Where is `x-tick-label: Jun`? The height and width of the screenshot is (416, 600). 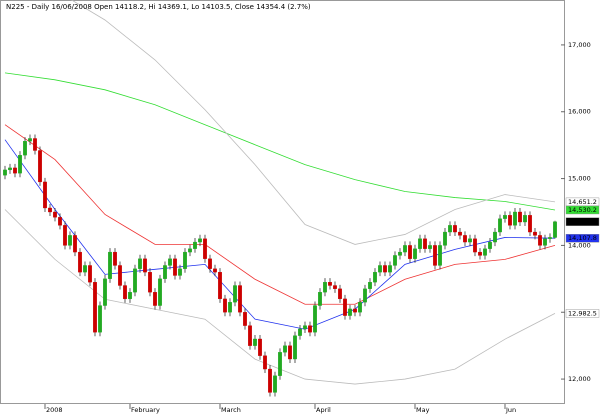
x-tick-label: Jun is located at coordinates (510, 410).